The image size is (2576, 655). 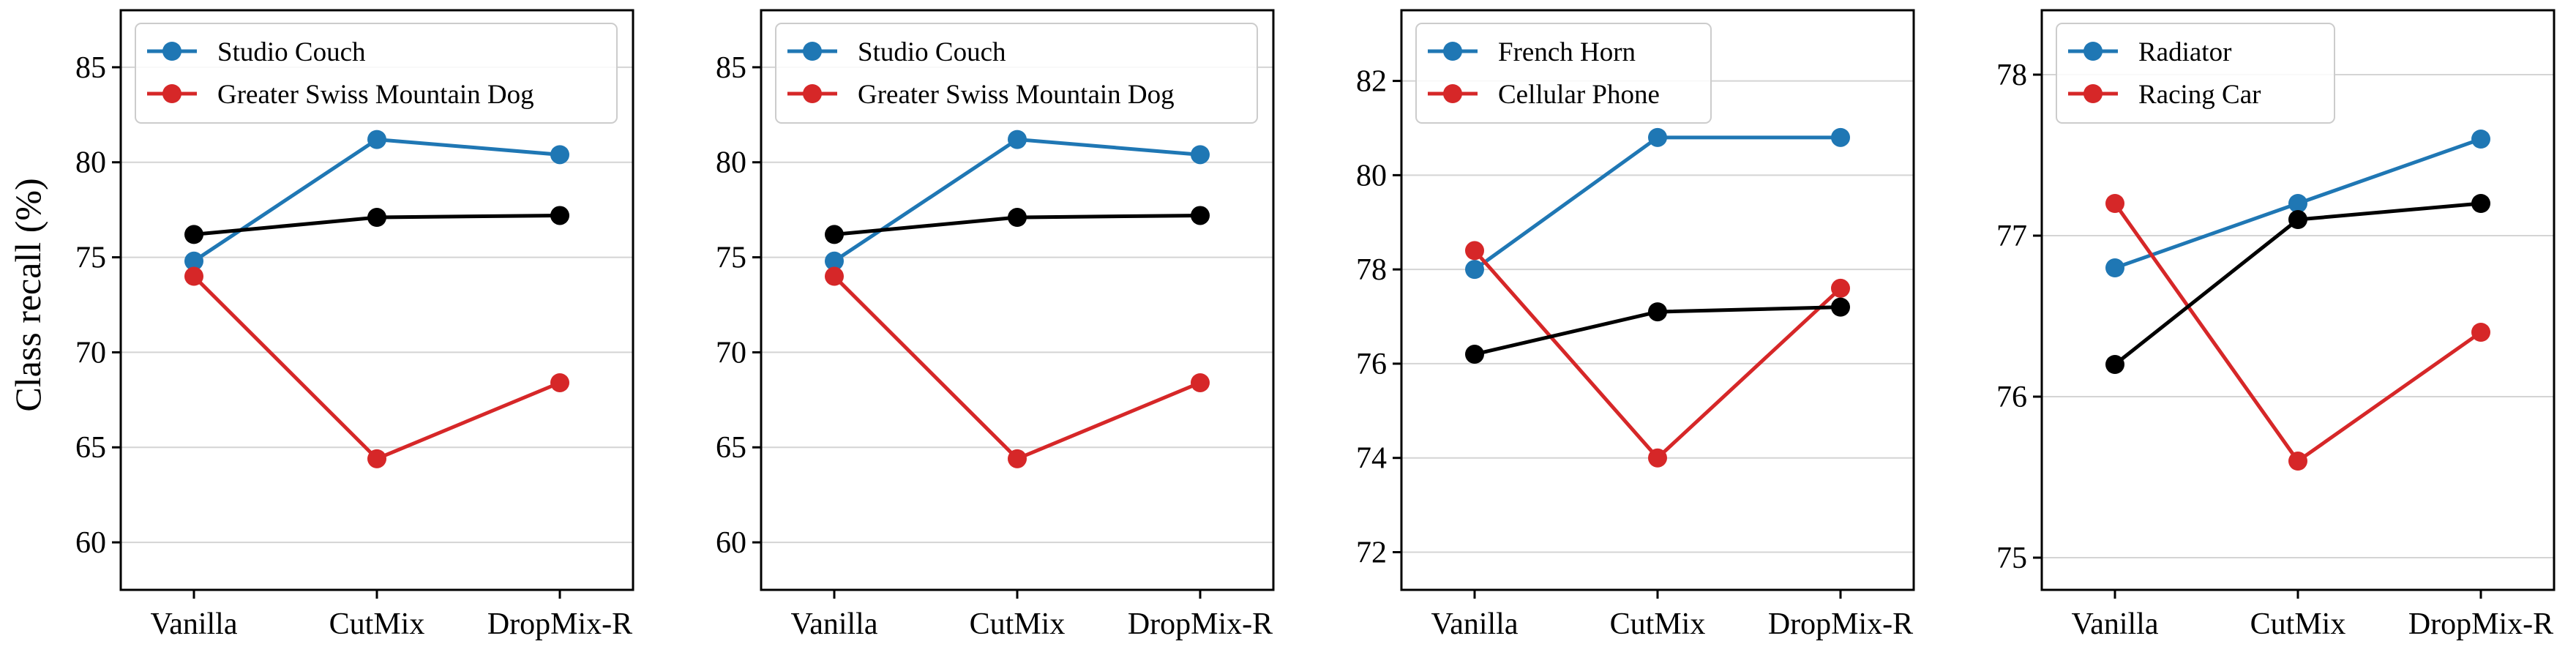 I want to click on legend: French Horn Cellular Phone, so click(x=1563, y=73).